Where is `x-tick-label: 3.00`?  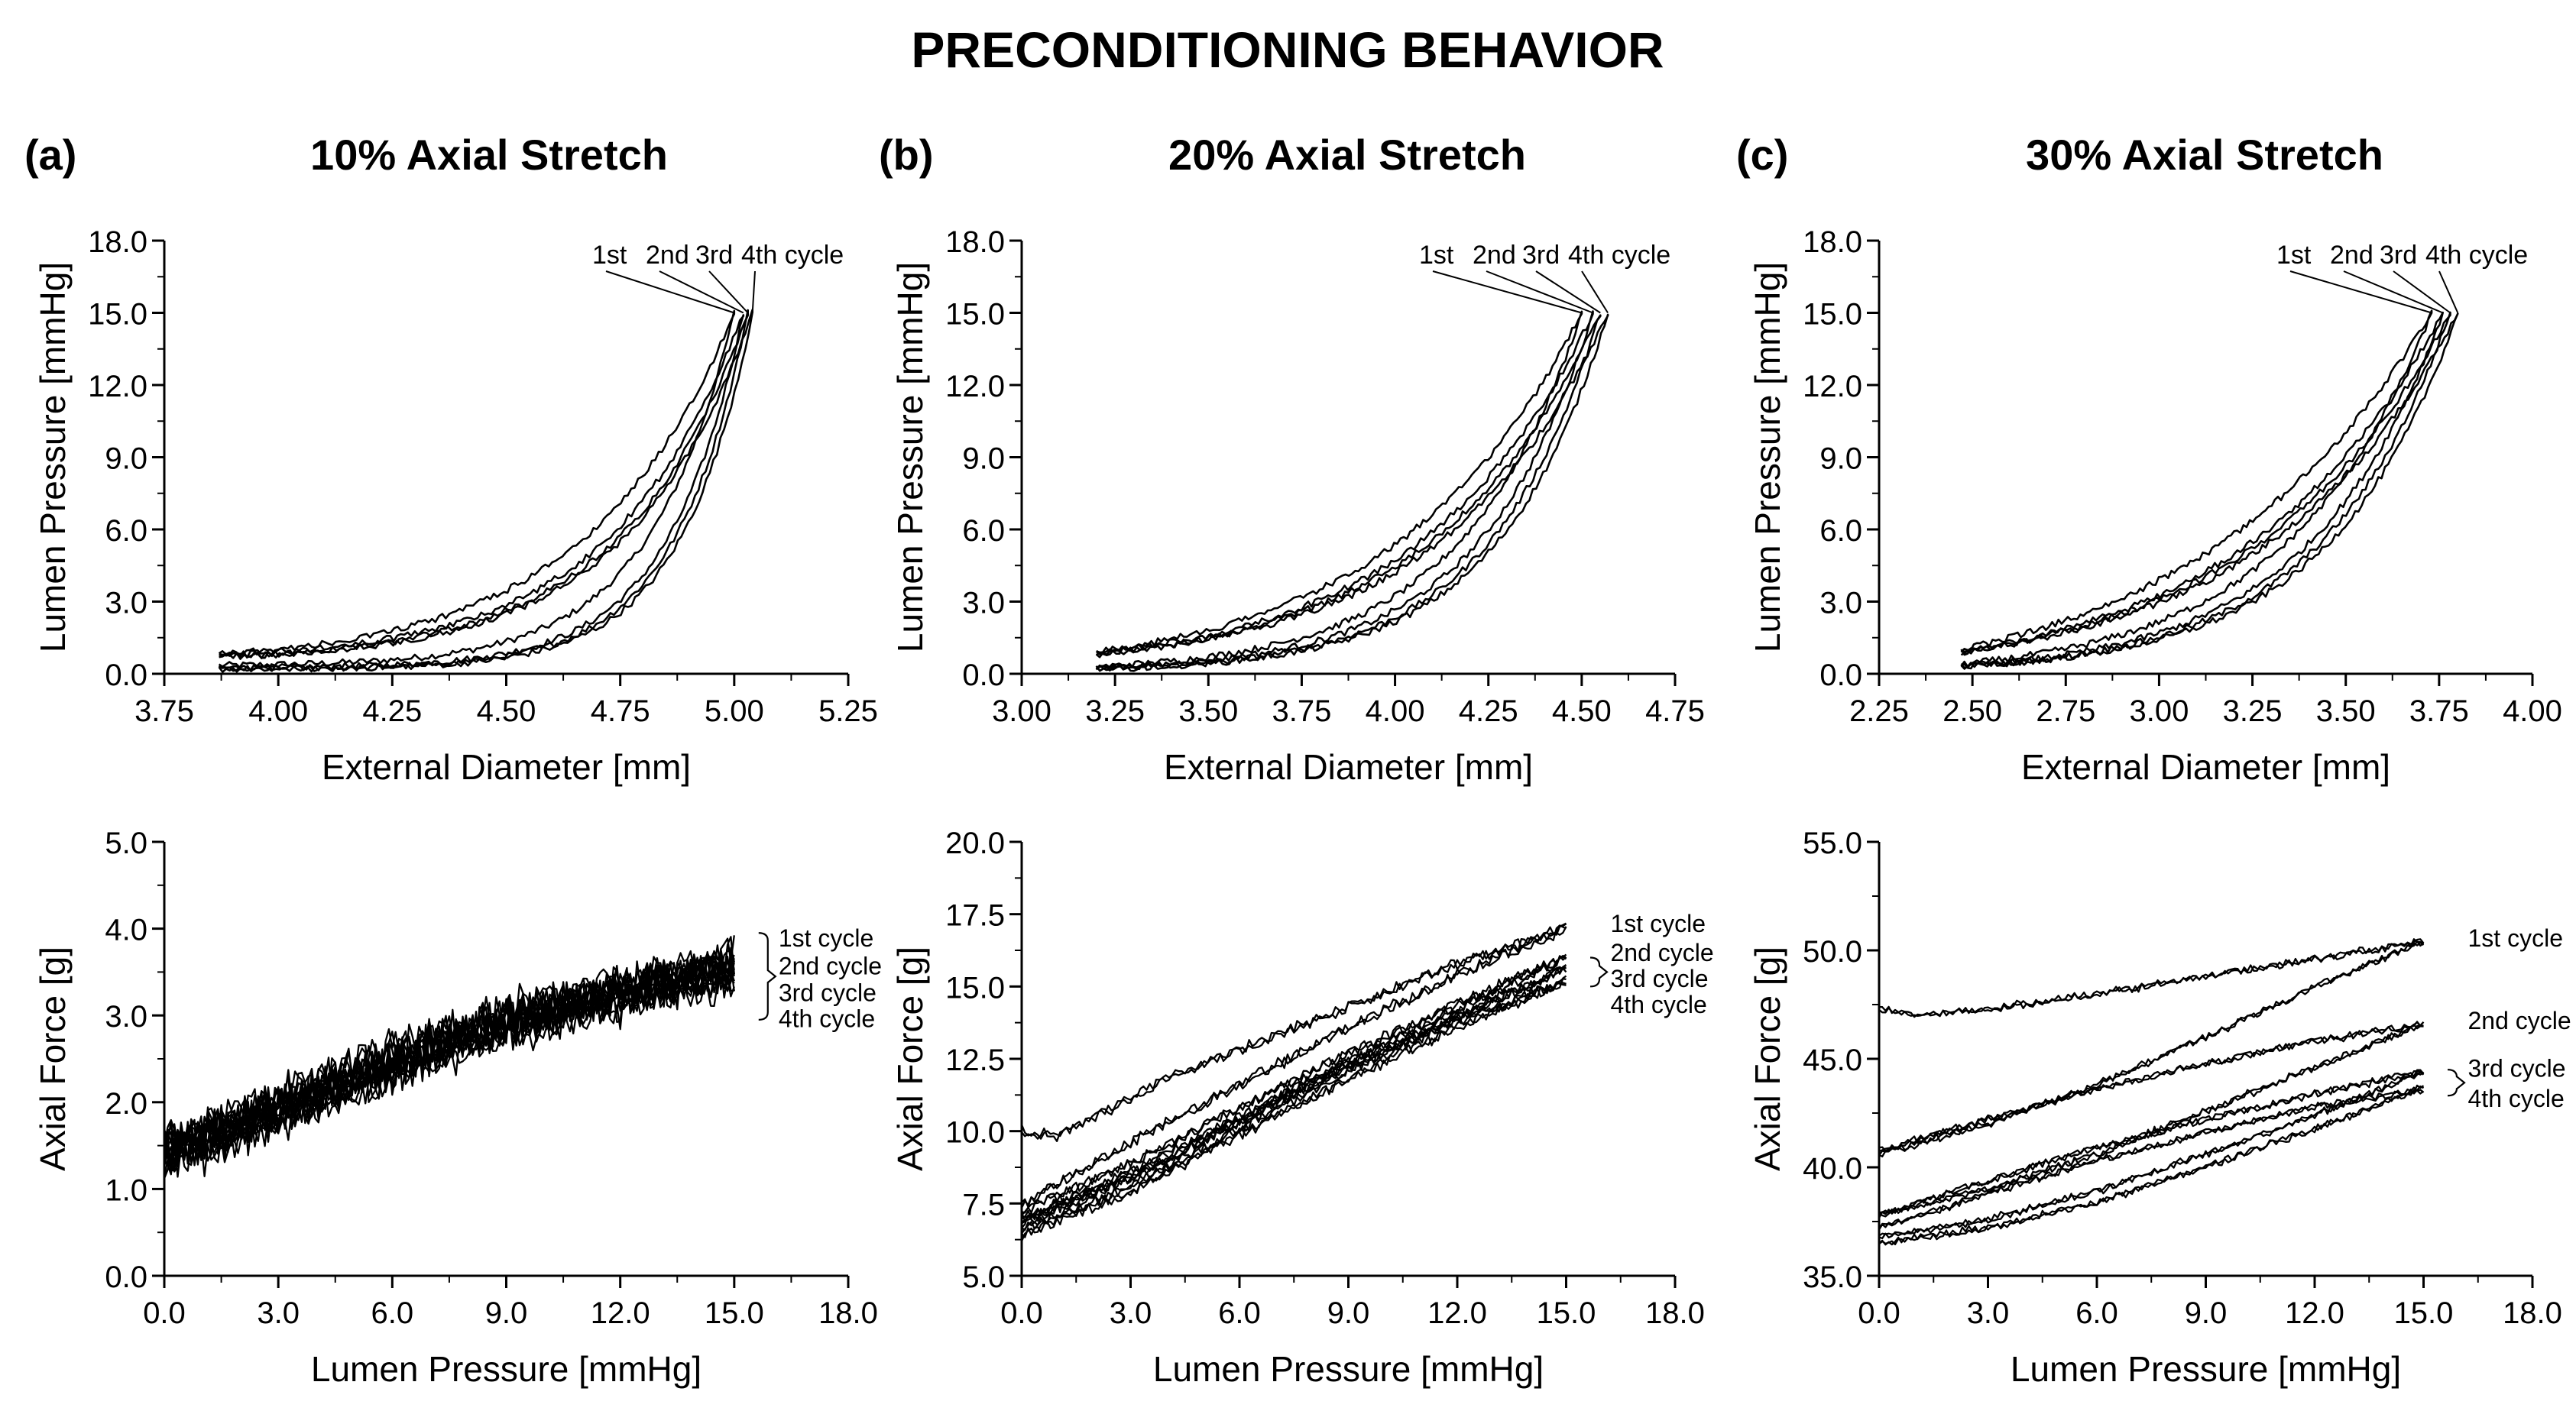 x-tick-label: 3.00 is located at coordinates (1022, 711).